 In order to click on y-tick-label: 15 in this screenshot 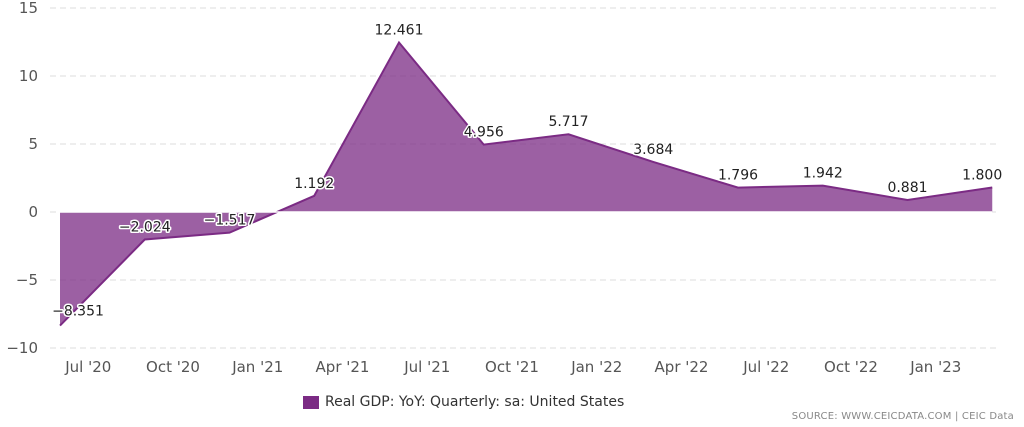, I will do `click(28, 8)`.